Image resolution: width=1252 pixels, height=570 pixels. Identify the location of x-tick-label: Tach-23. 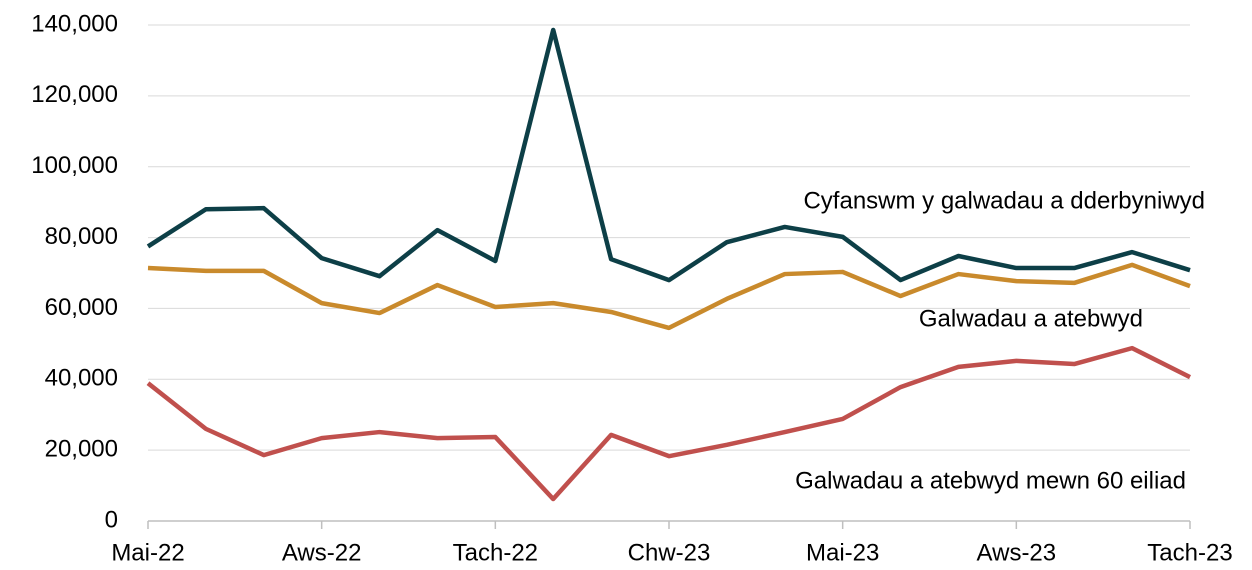
(1189, 552).